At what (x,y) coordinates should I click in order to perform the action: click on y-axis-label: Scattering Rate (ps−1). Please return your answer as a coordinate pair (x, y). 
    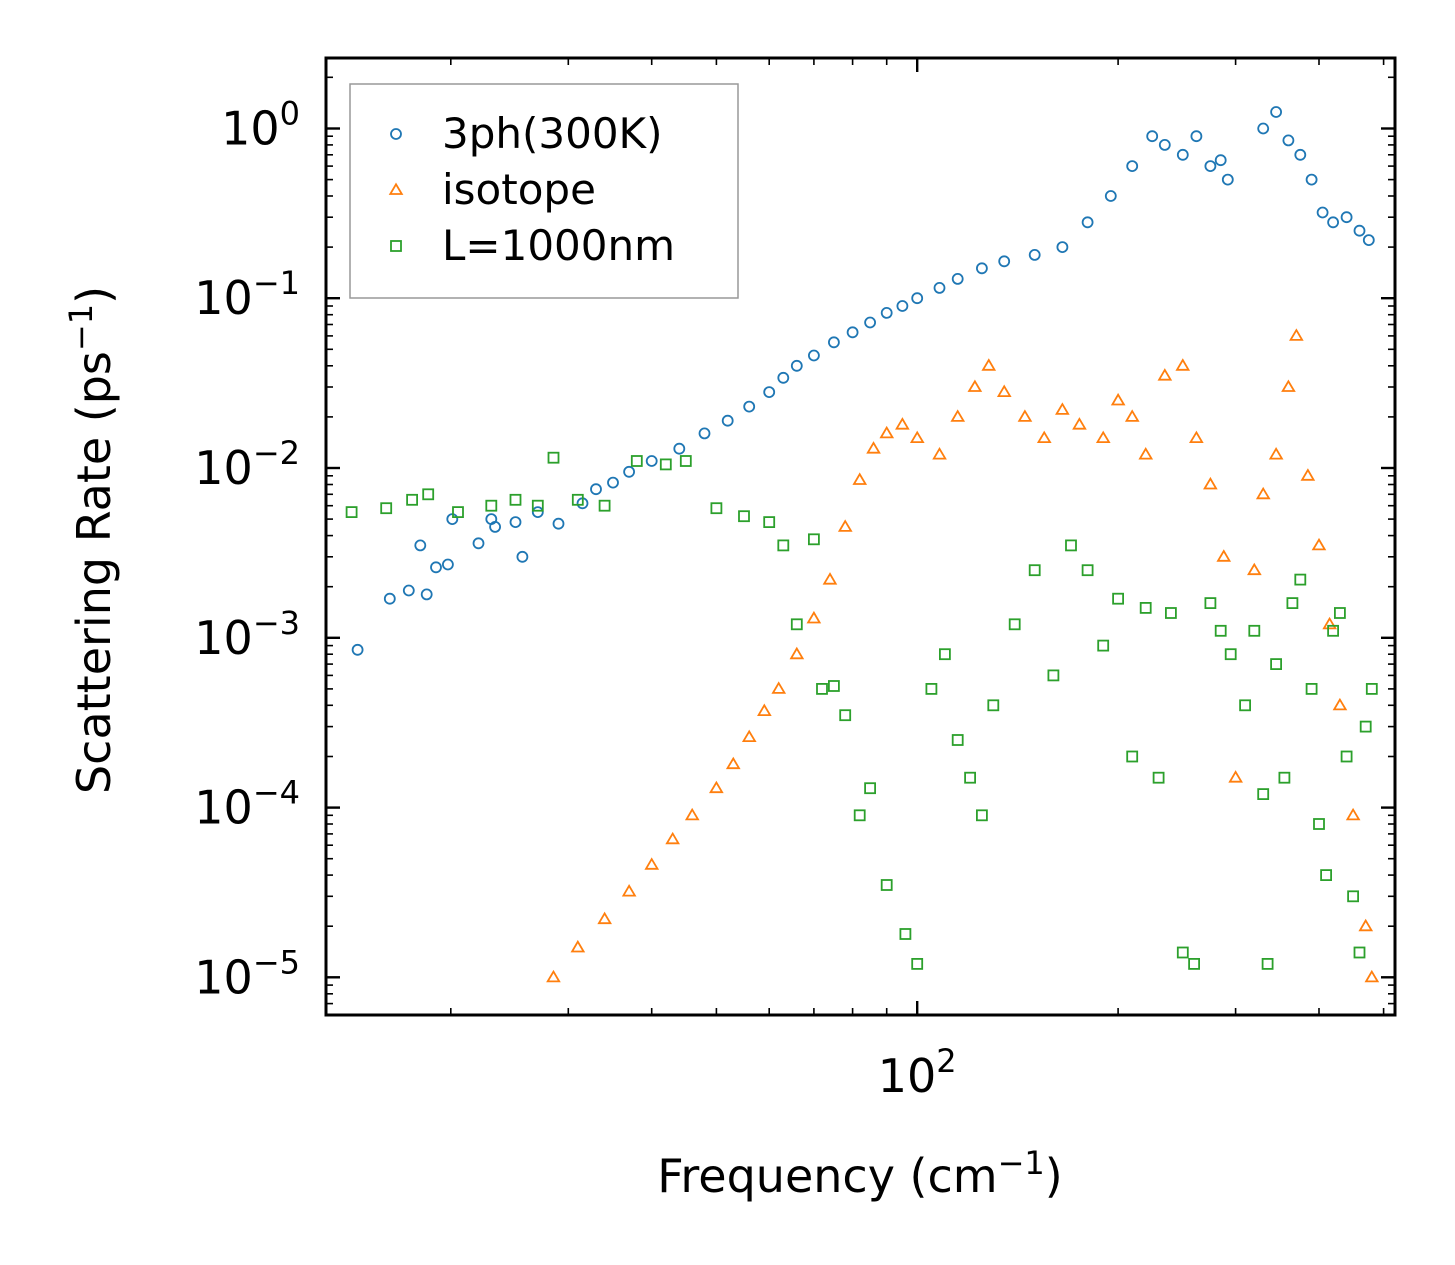
    Looking at the image, I should click on (91, 540).